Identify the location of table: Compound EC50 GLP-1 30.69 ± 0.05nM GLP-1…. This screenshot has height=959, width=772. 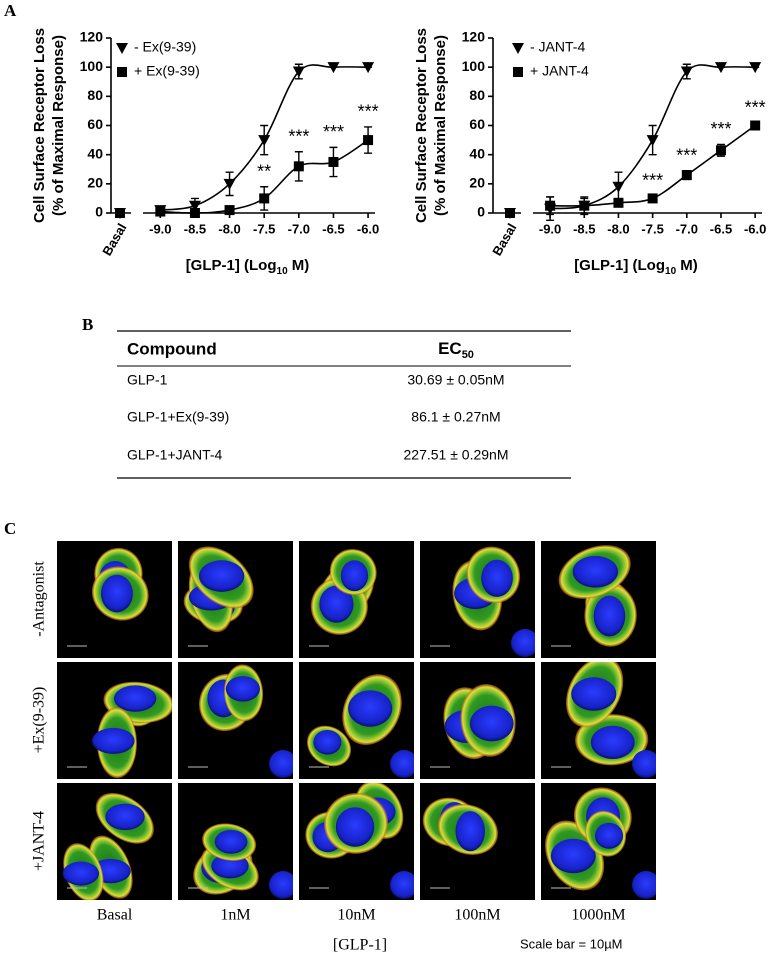
(344, 404).